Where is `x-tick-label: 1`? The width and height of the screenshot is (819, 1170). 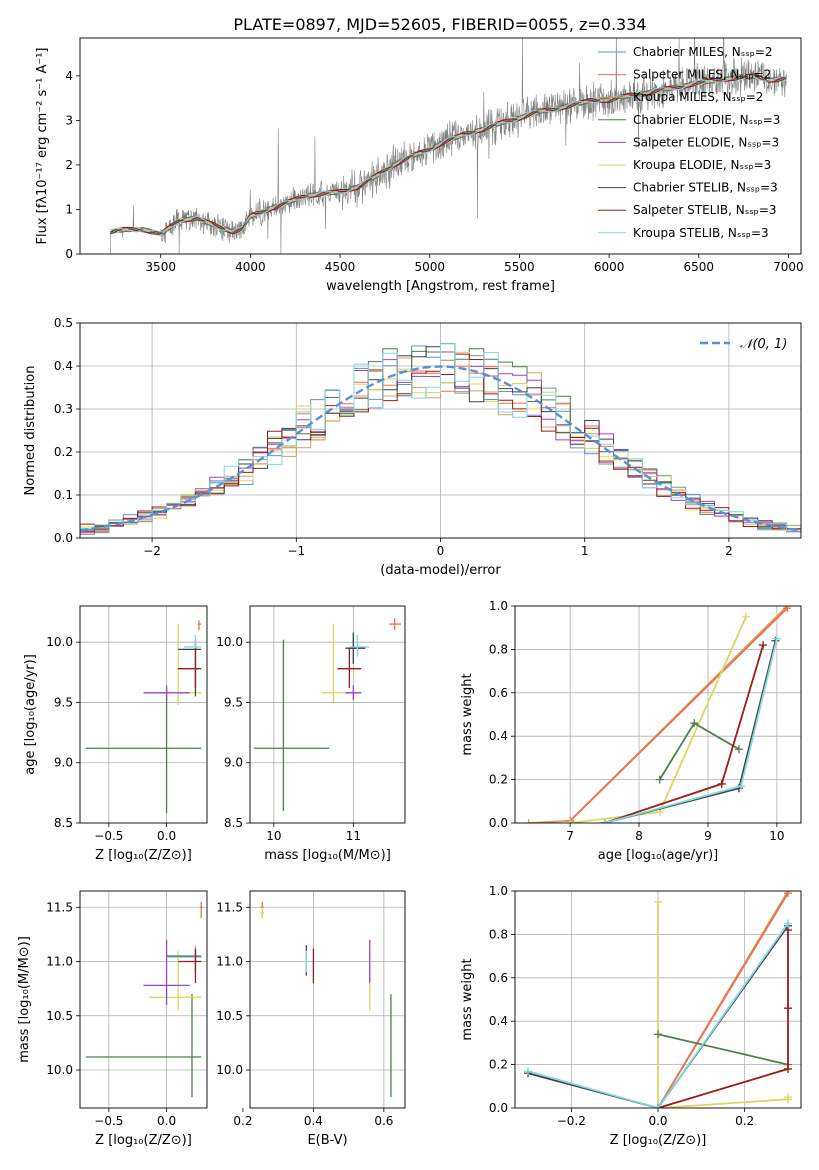 x-tick-label: 1 is located at coordinates (585, 551).